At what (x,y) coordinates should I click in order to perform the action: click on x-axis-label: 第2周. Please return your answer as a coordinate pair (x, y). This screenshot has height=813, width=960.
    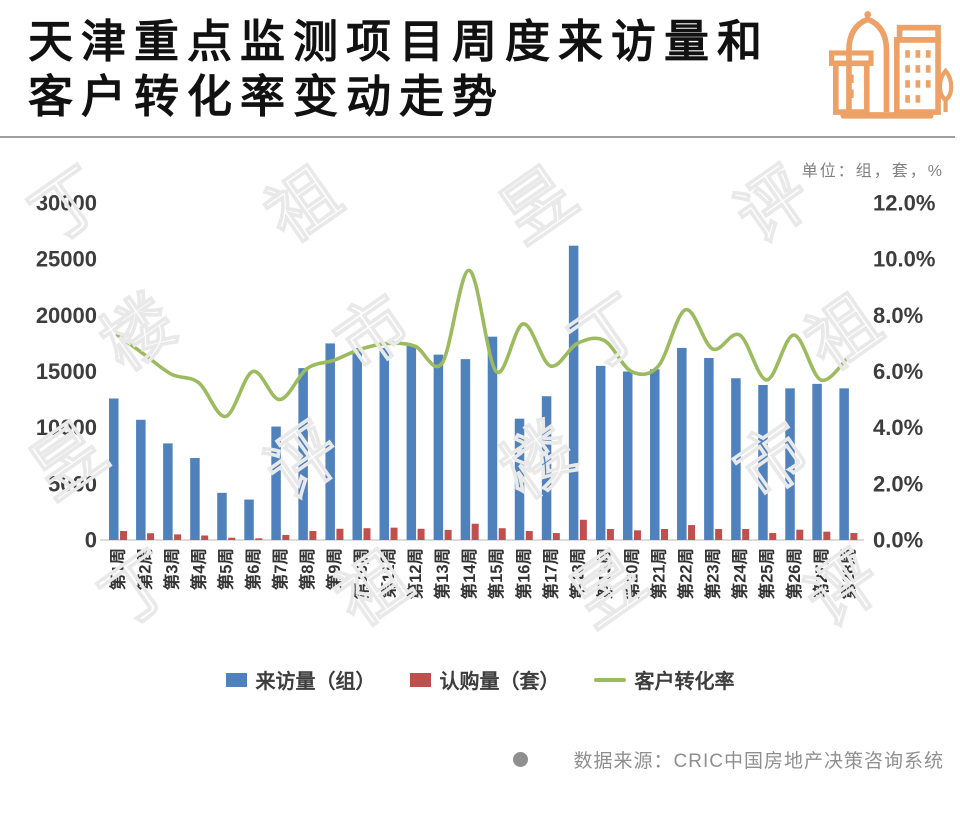
    Looking at the image, I should click on (145, 569).